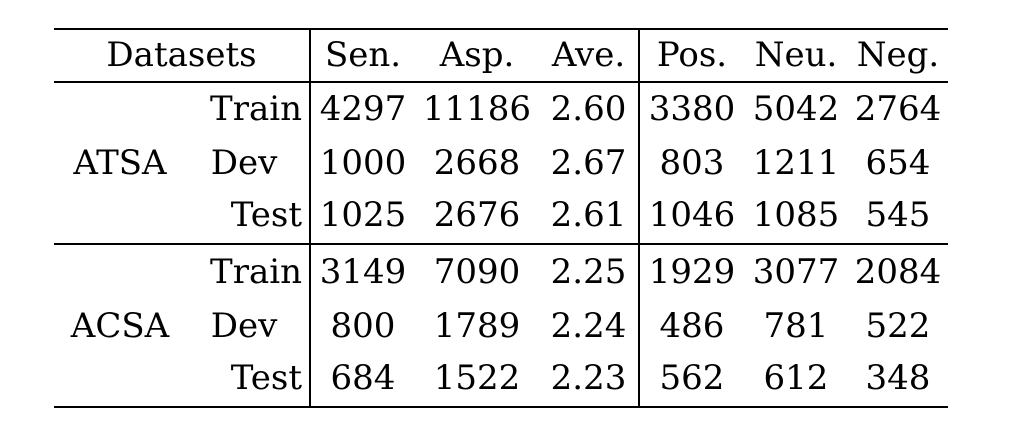 This screenshot has height=440, width=1022. I want to click on table-cell: 2.60, so click(588, 109).